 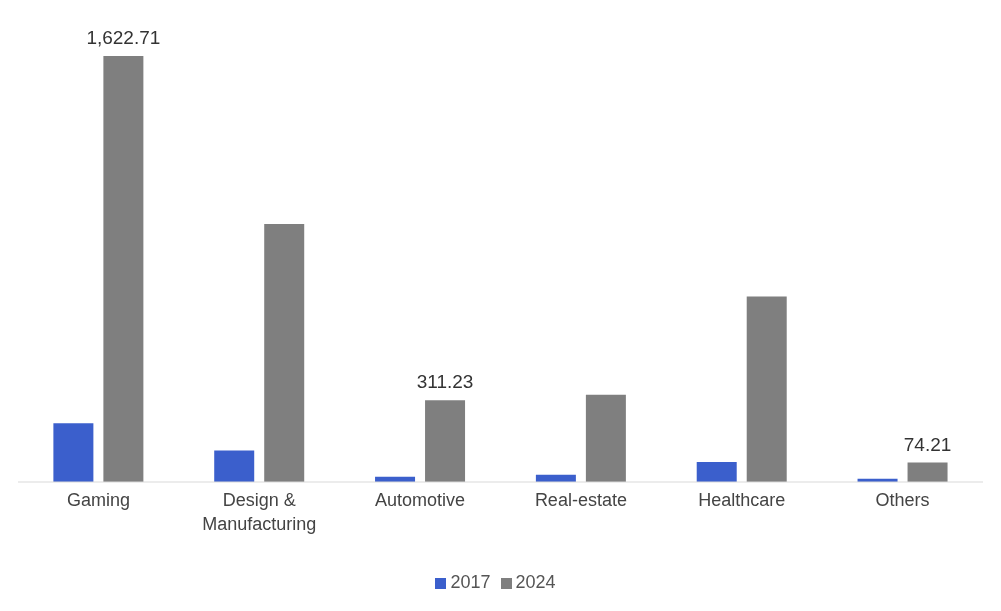 What do you see at coordinates (123, 37) in the screenshot?
I see `data-label: 1,622.71` at bounding box center [123, 37].